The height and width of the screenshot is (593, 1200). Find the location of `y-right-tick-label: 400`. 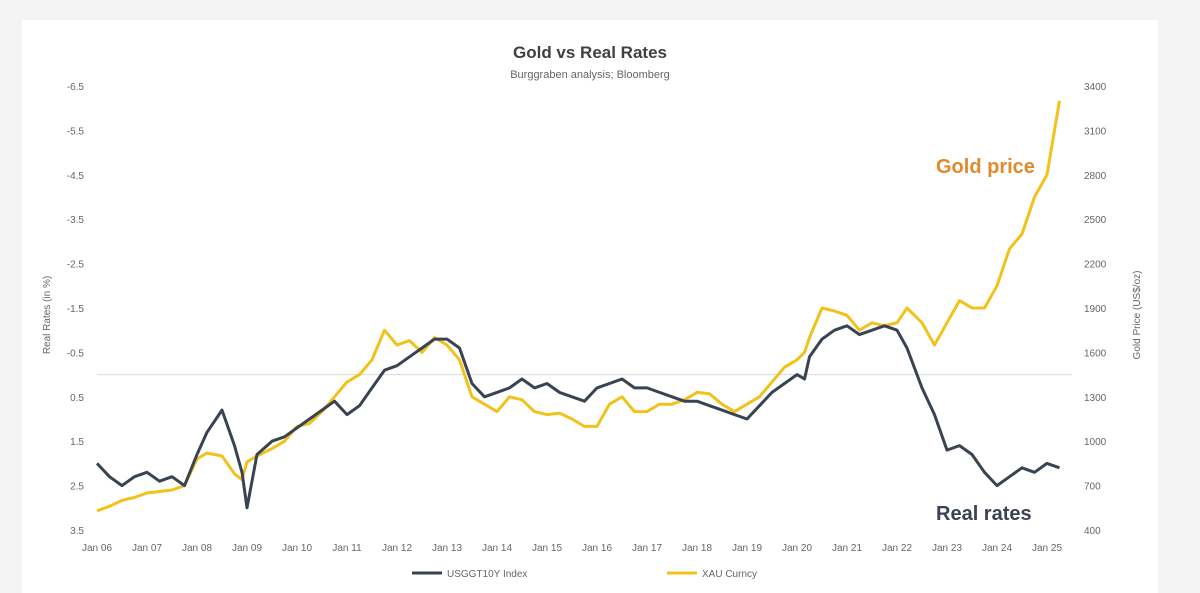

y-right-tick-label: 400 is located at coordinates (1092, 531).